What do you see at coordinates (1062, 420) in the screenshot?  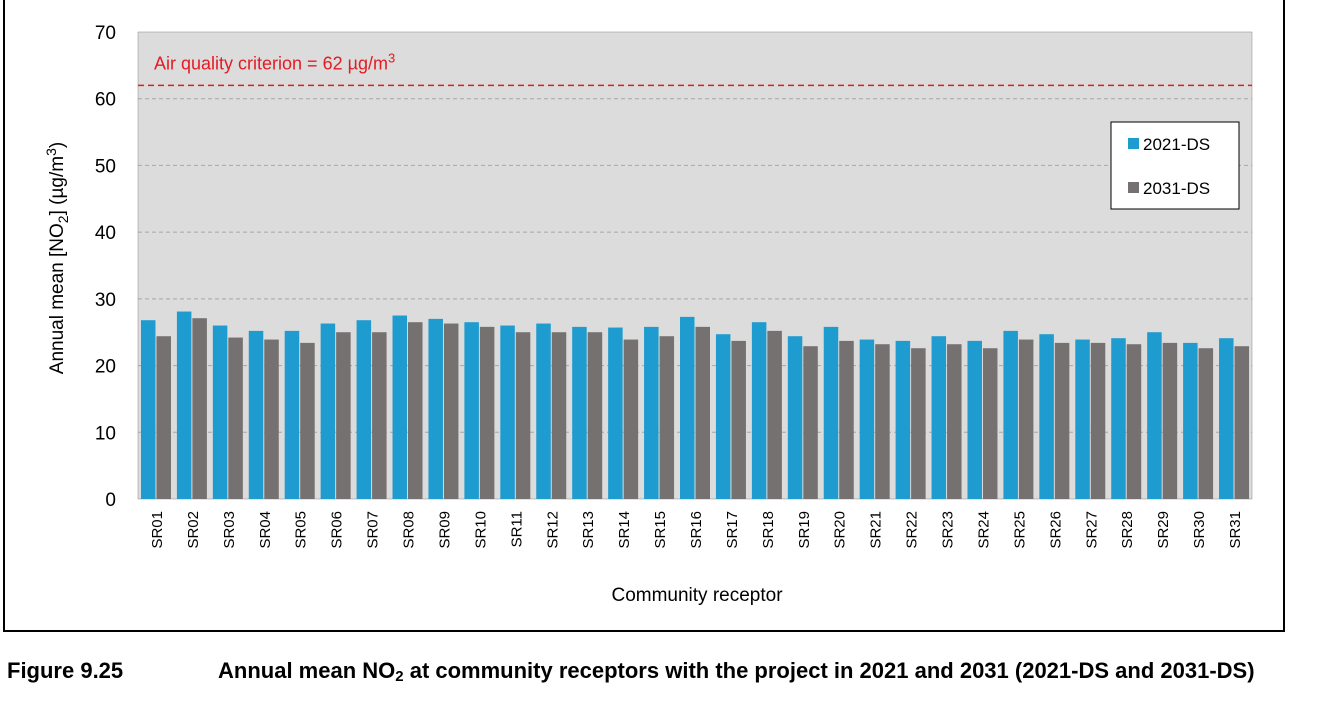 I see `bar-sr26-2031-ds` at bounding box center [1062, 420].